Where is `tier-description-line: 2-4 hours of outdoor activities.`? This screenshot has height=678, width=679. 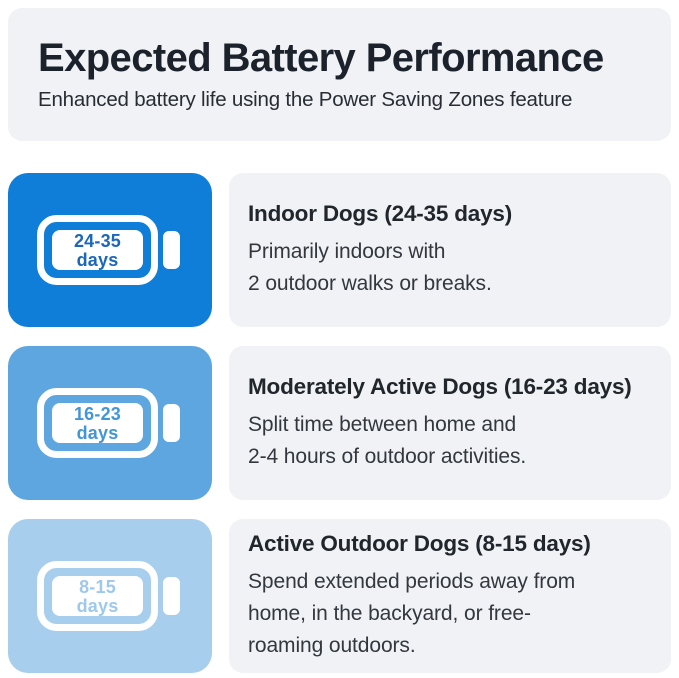 tier-description-line: 2-4 hours of outdoor activities. is located at coordinates (387, 456).